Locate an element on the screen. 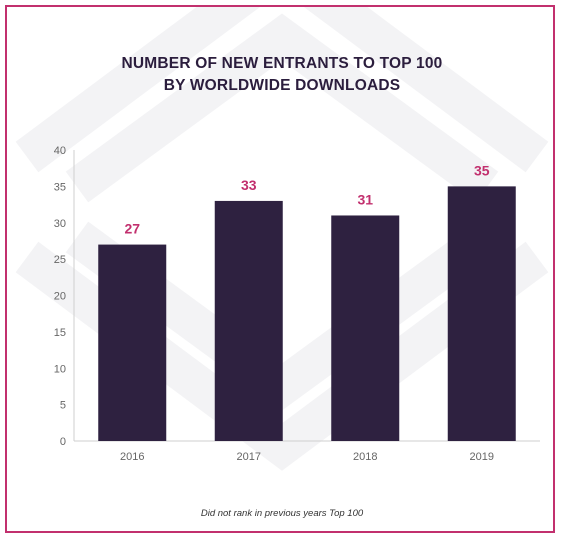 This screenshot has height=542, width=564. chart-title-line-2: BY WORLDWIDE DOWNLOADS is located at coordinates (282, 85).